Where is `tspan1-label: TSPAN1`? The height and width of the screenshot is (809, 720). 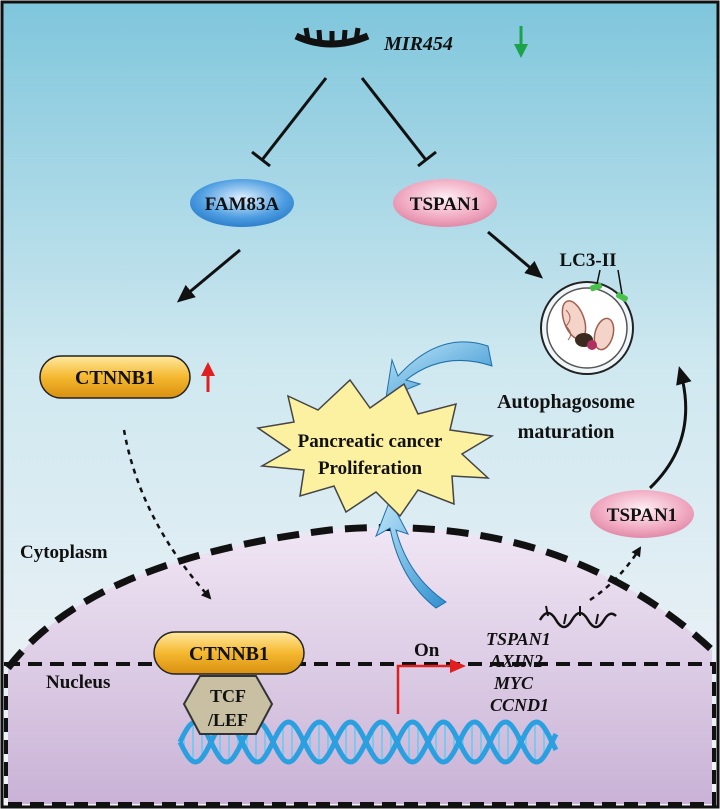
tspan1-label: TSPAN1 is located at coordinates (445, 204).